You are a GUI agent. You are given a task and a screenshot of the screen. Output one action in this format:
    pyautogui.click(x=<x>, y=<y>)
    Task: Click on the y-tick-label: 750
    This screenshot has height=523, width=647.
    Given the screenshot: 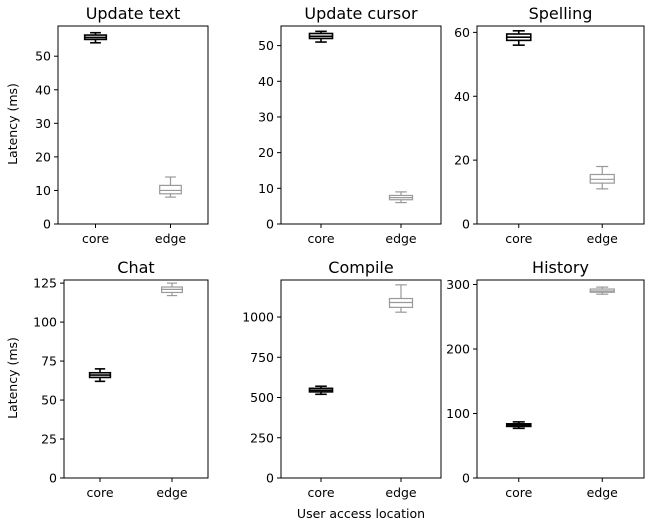 What is the action you would take?
    pyautogui.click(x=262, y=357)
    